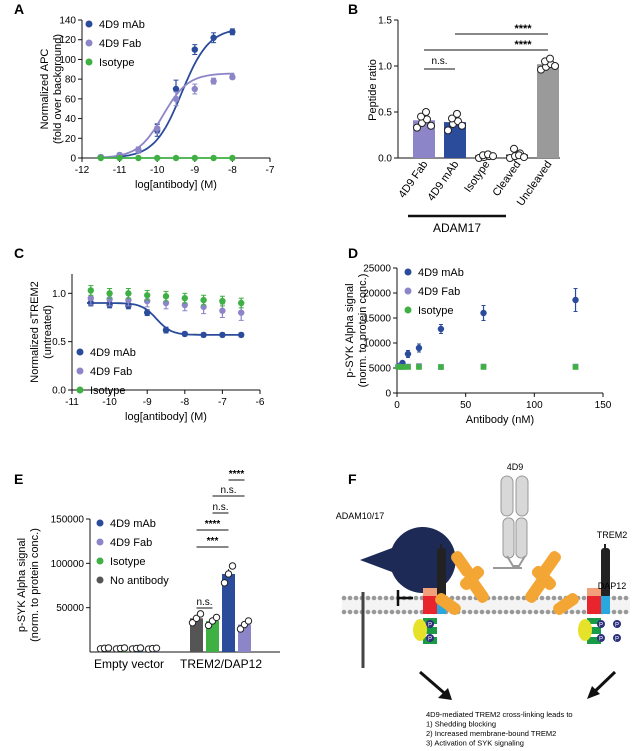 Image resolution: width=640 pixels, height=751 pixels. Describe the element at coordinates (139, 581) in the screenshot. I see `legend-label: No antibody` at that location.